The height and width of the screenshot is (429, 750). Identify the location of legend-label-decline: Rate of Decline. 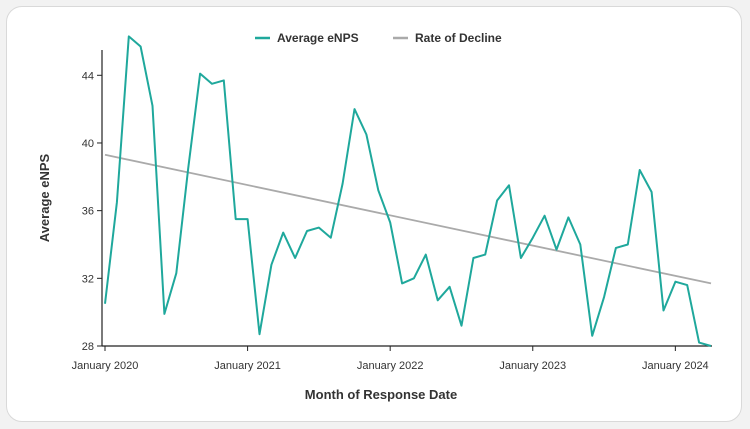
(458, 38).